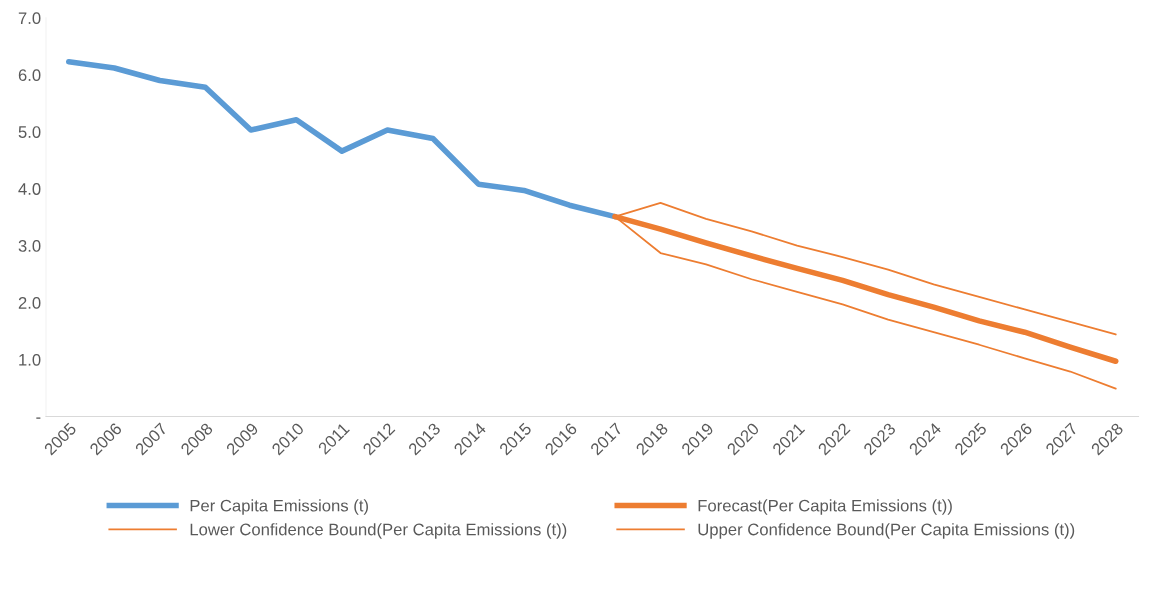 The image size is (1150, 595). Describe the element at coordinates (29, 132) in the screenshot. I see `y-tick-label: 5.0` at that location.